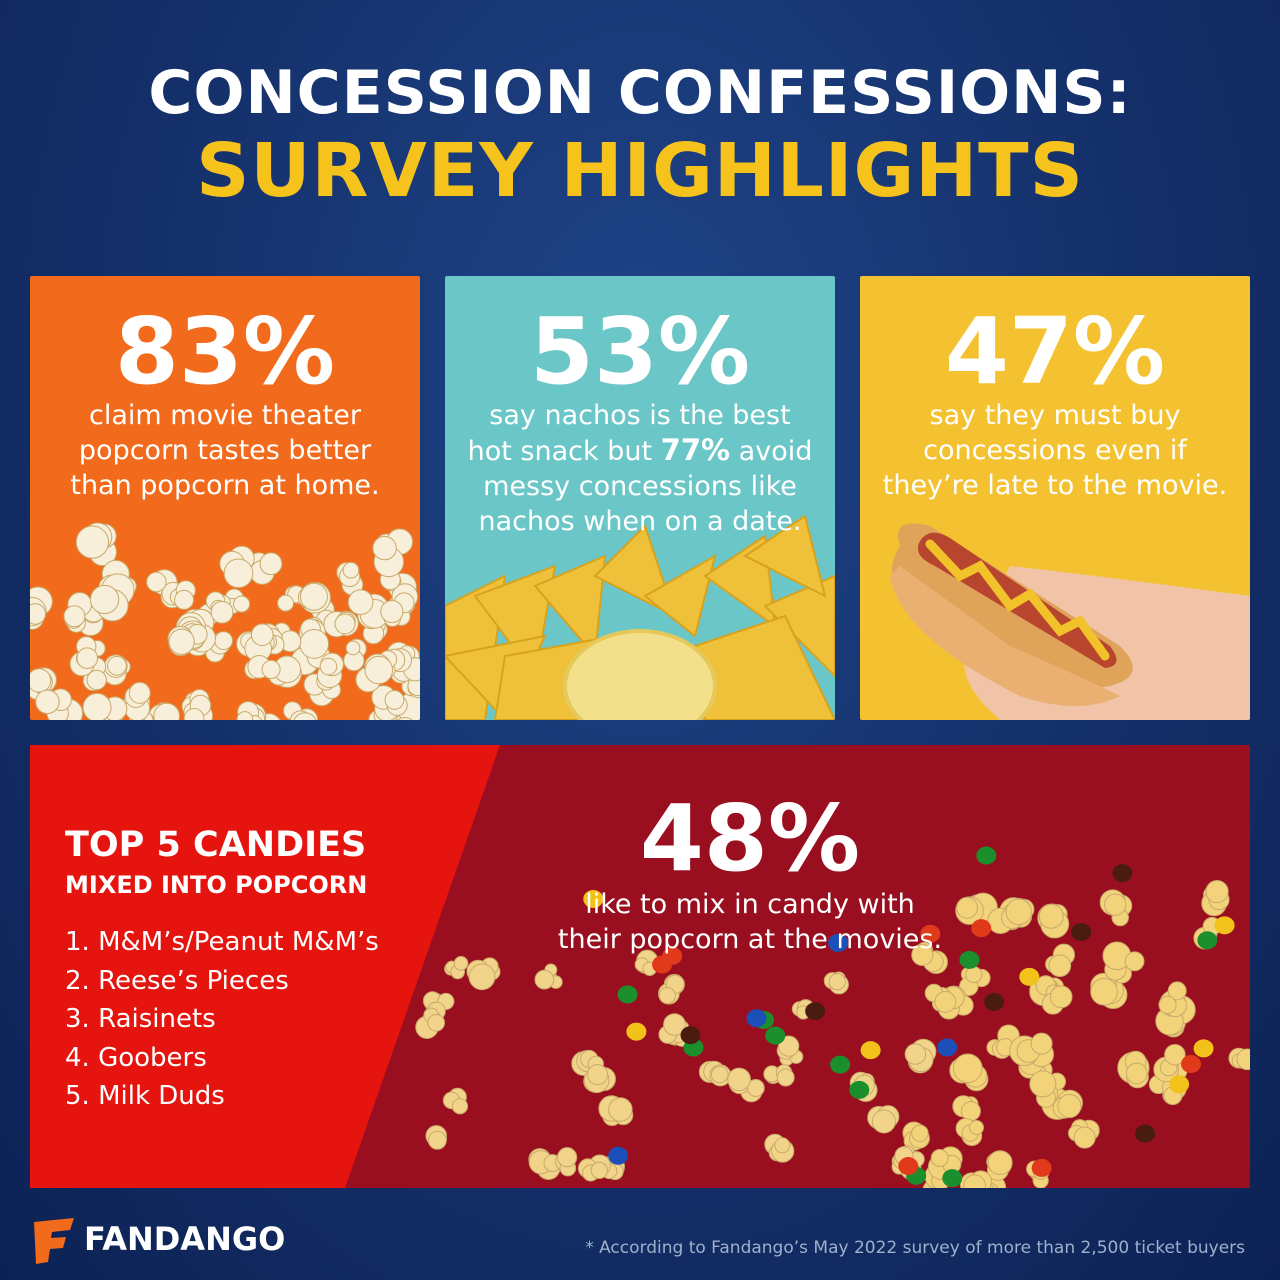  What do you see at coordinates (640, 451) in the screenshot?
I see `text-line: hot snack but 77% avoid` at bounding box center [640, 451].